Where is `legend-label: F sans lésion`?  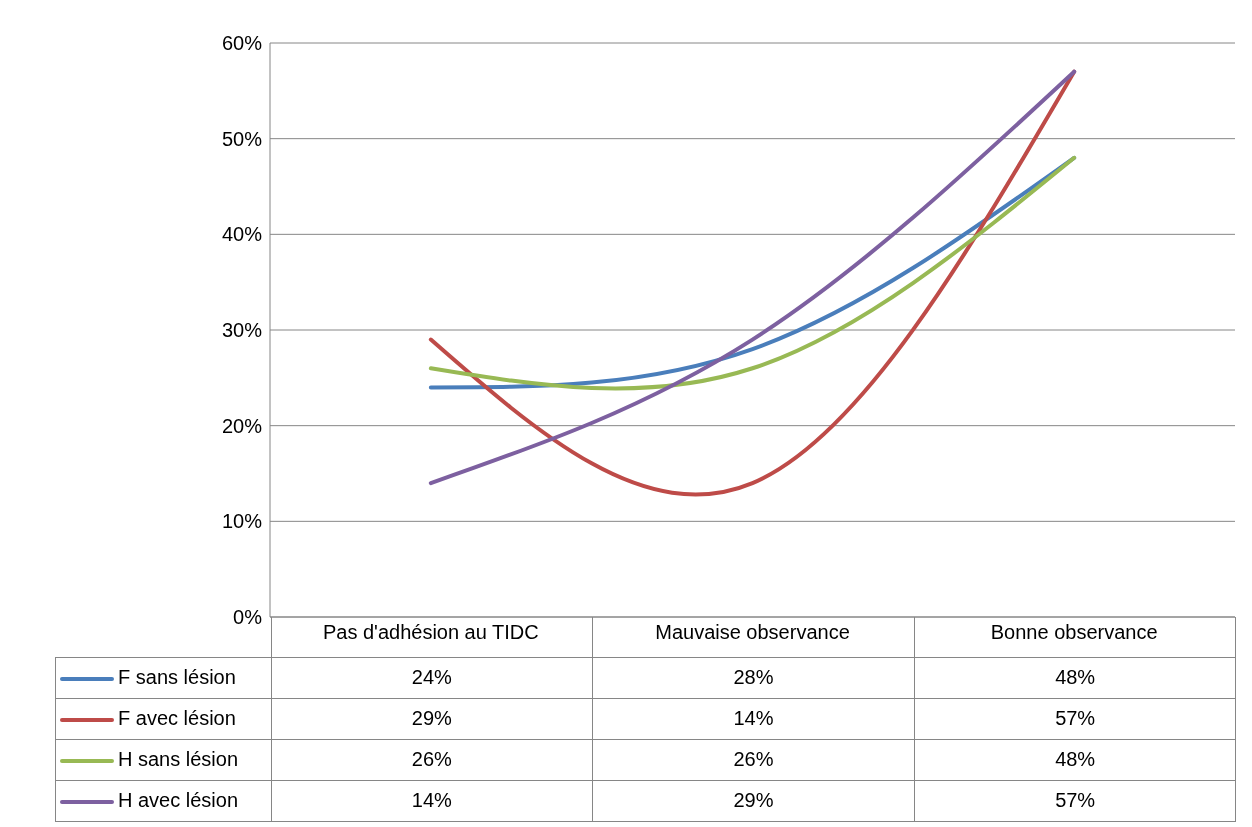 legend-label: F sans lésion is located at coordinates (177, 677).